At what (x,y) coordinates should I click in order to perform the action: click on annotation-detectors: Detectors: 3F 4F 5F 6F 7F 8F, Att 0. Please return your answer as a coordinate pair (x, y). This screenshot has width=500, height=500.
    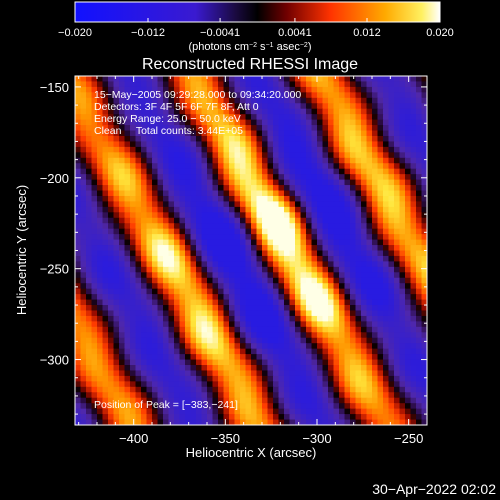
    Looking at the image, I should click on (176, 107).